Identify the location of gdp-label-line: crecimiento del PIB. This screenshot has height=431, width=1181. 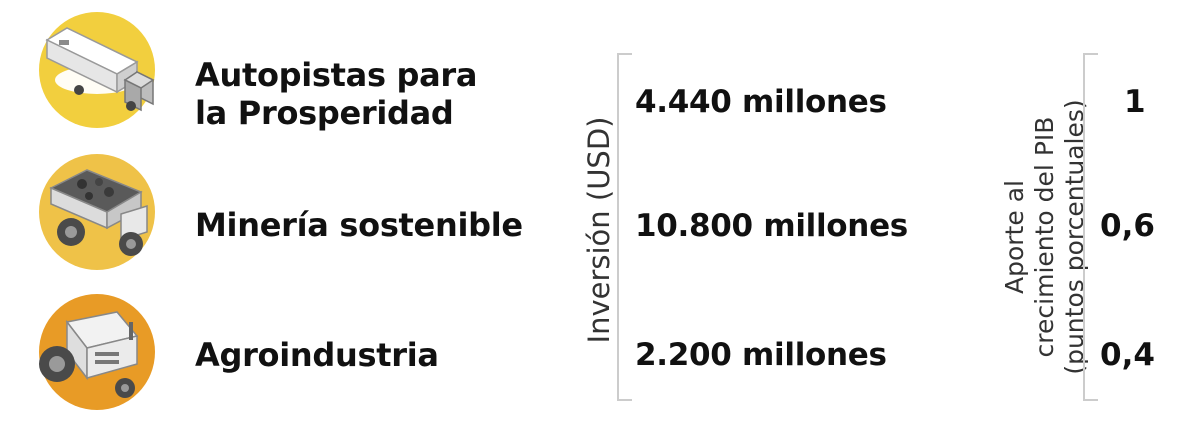
(1044, 237).